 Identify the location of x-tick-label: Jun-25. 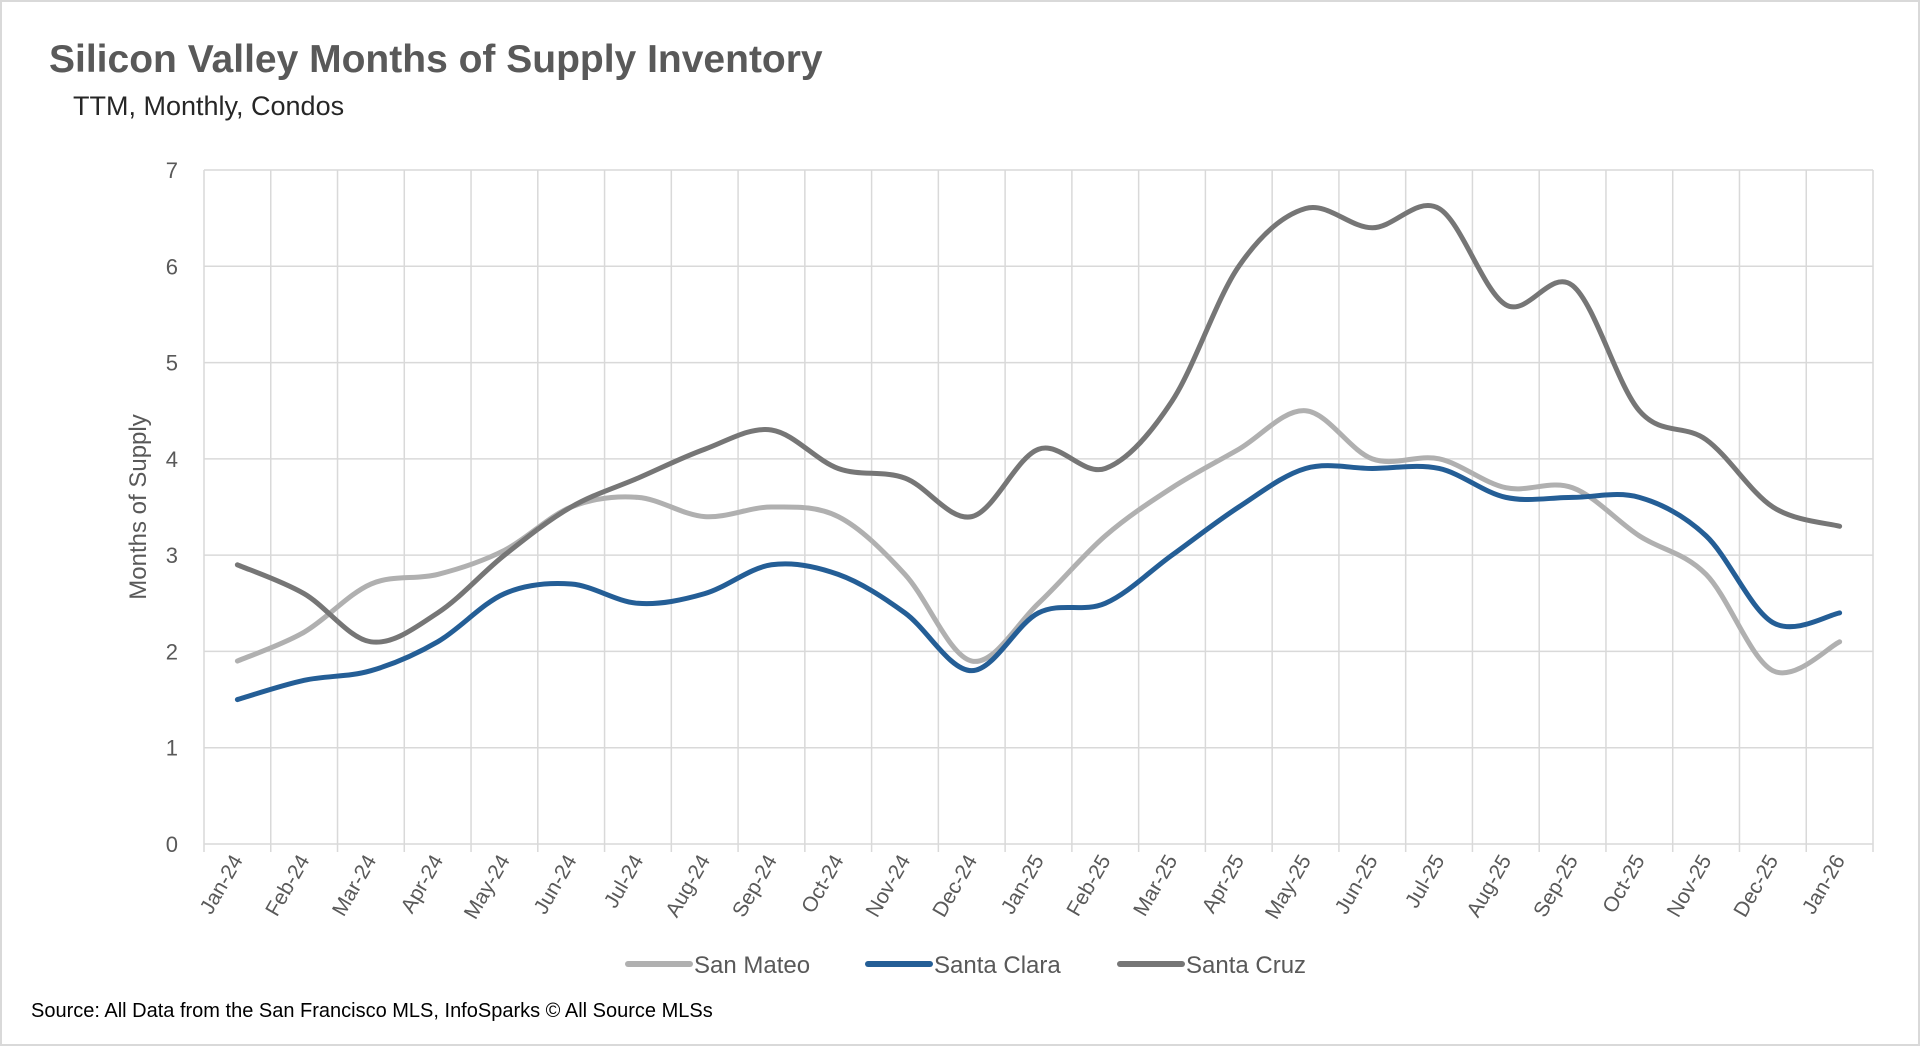
(1357, 884).